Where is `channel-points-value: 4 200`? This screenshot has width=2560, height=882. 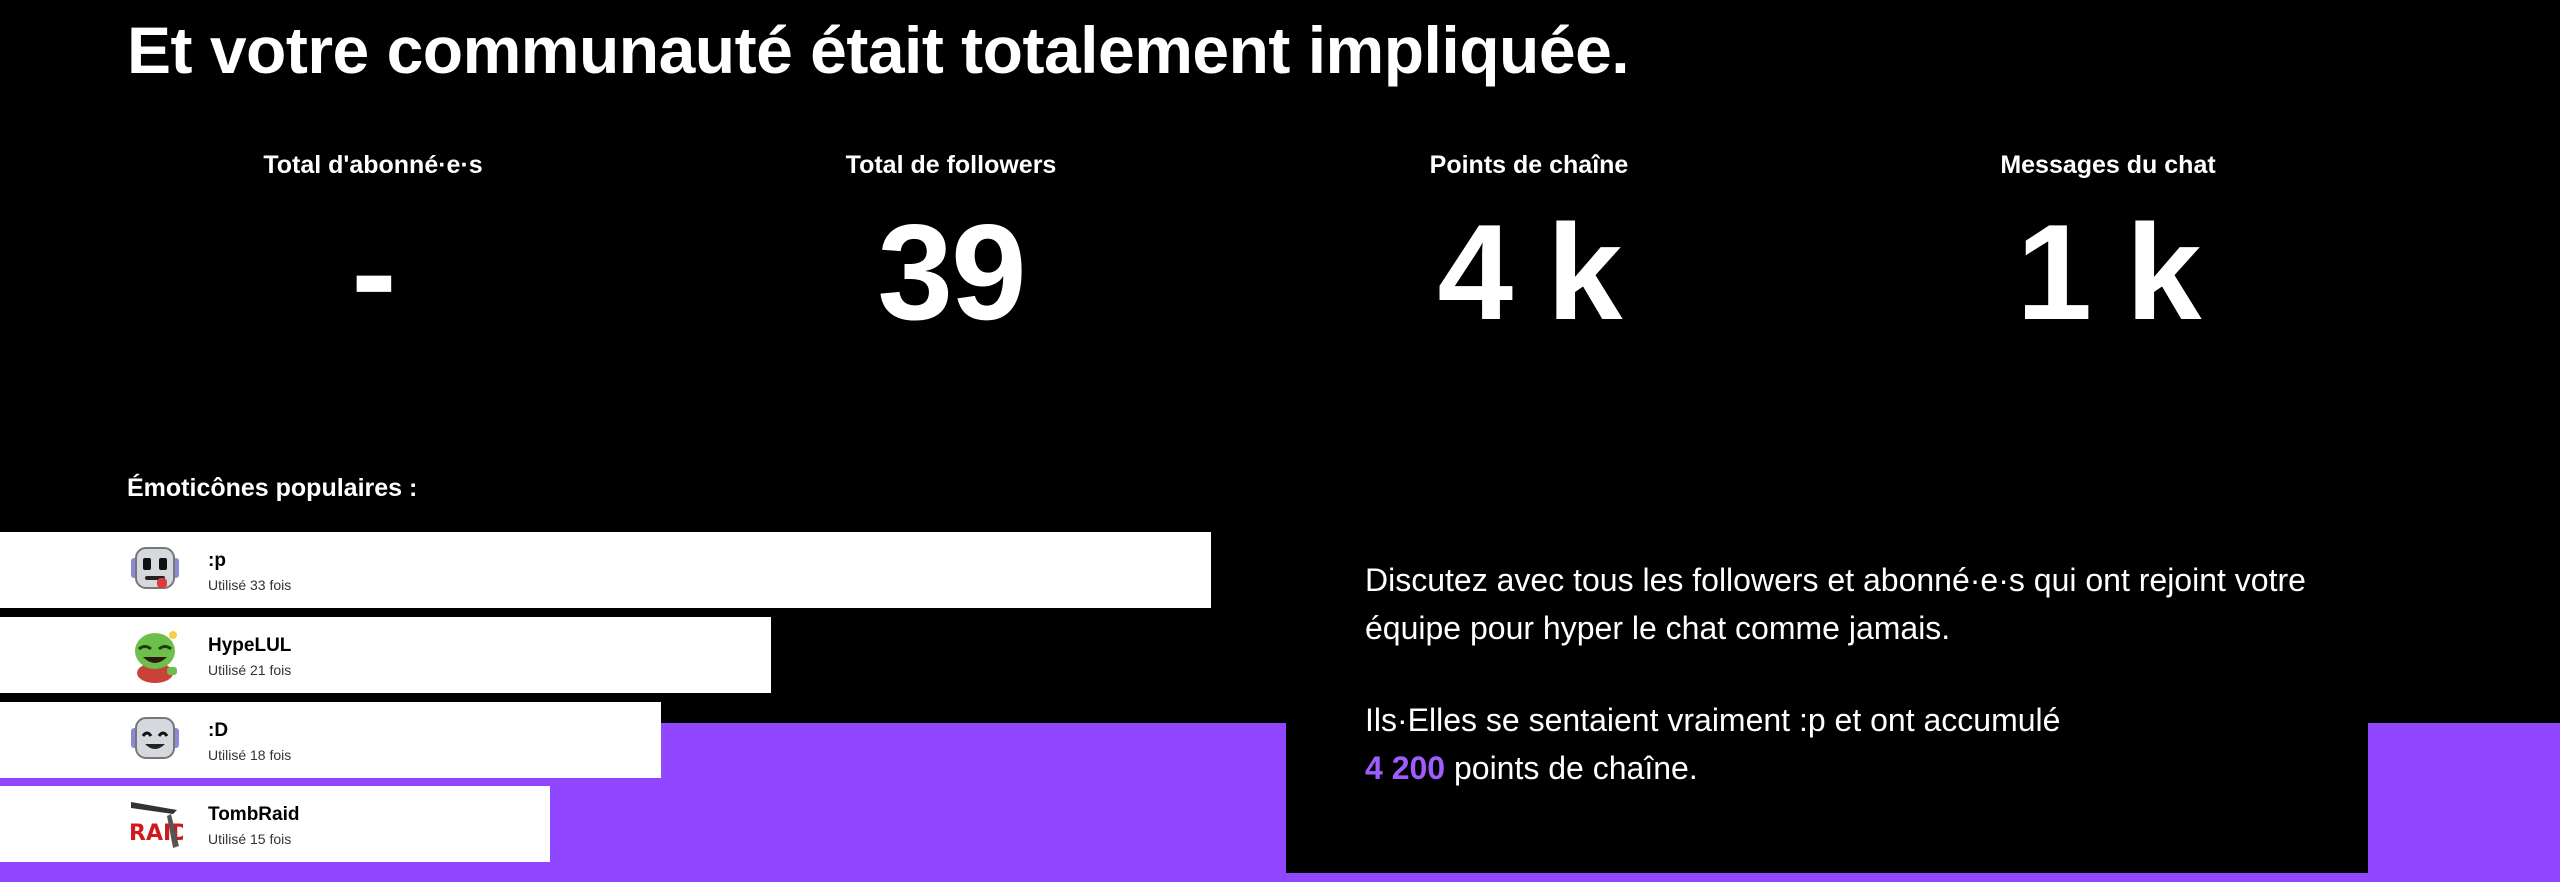
channel-points-value: 4 200 is located at coordinates (1405, 768).